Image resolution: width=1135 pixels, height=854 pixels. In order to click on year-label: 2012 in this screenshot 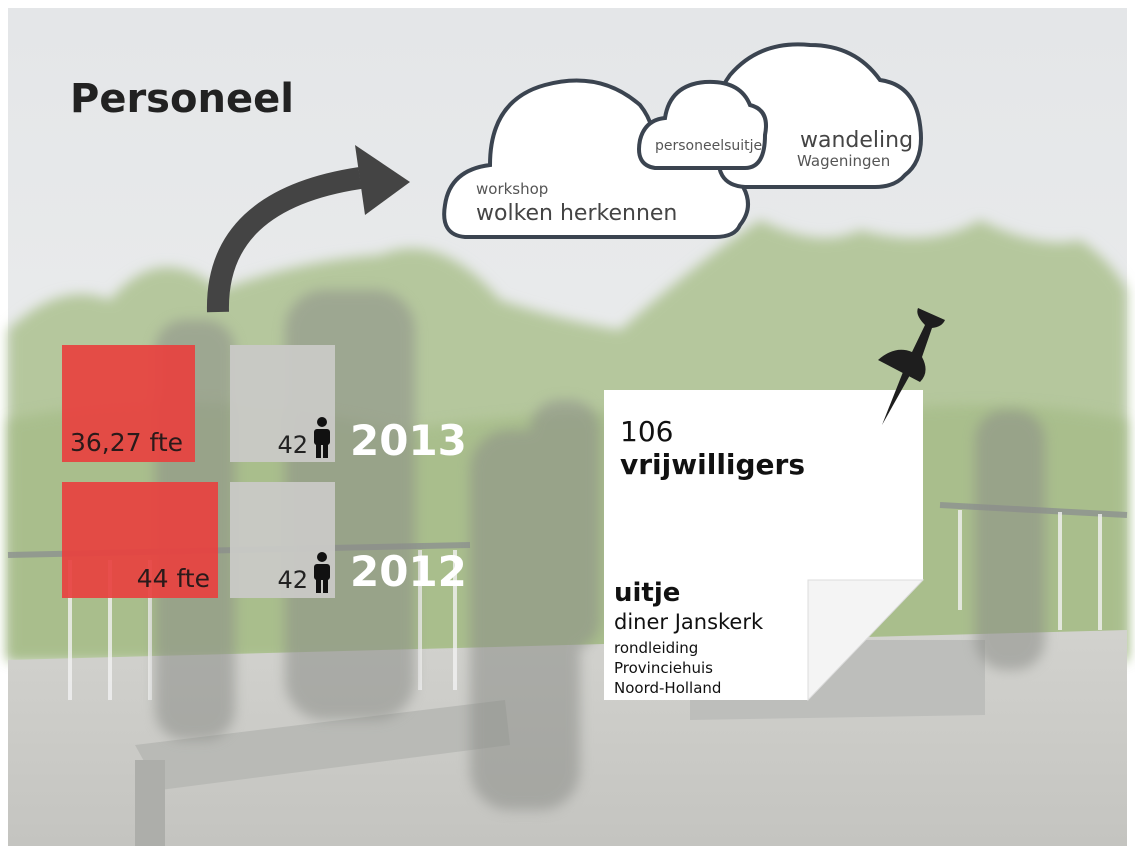, I will do `click(408, 571)`.